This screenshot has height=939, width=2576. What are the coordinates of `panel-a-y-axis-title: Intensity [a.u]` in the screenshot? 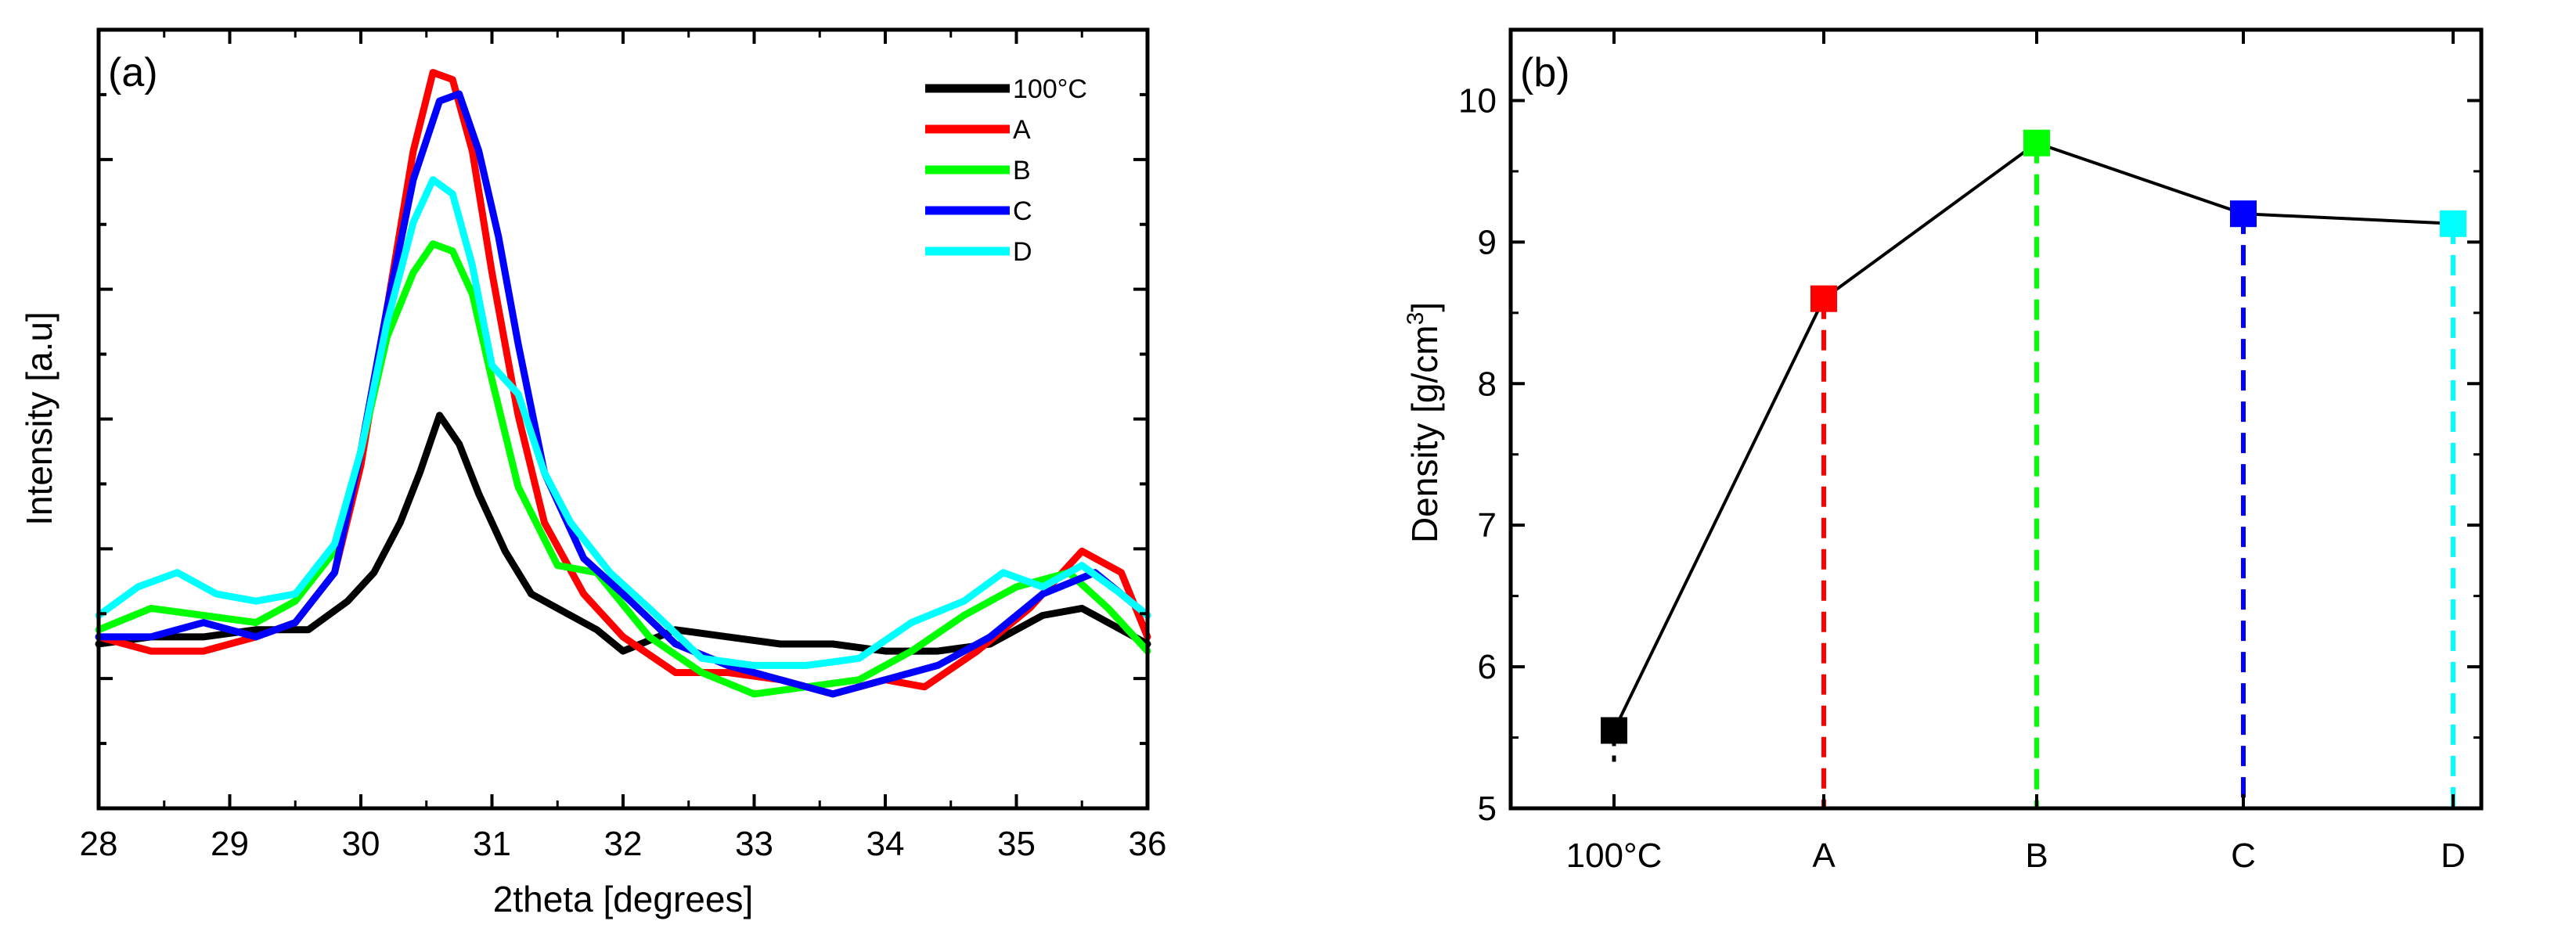 It's located at (39, 418).